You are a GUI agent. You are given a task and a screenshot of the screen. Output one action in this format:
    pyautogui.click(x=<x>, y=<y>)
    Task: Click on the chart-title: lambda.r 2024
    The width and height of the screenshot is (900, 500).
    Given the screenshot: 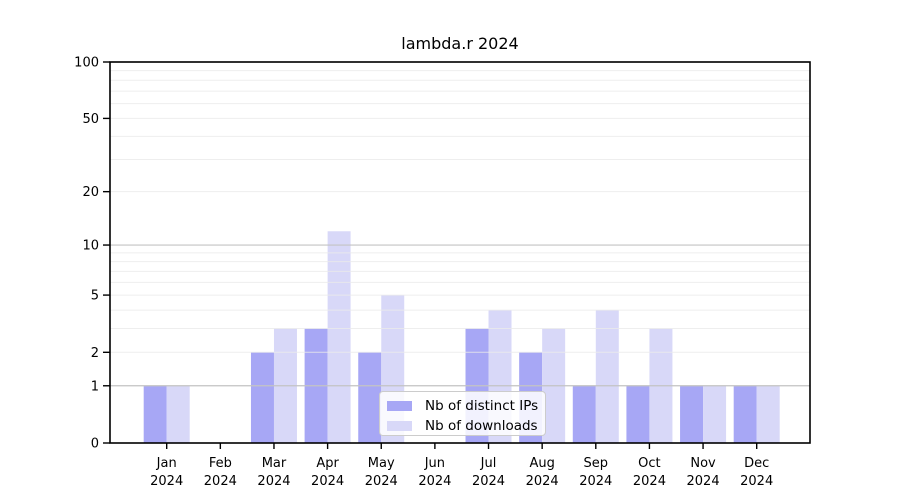 What is the action you would take?
    pyautogui.click(x=460, y=43)
    